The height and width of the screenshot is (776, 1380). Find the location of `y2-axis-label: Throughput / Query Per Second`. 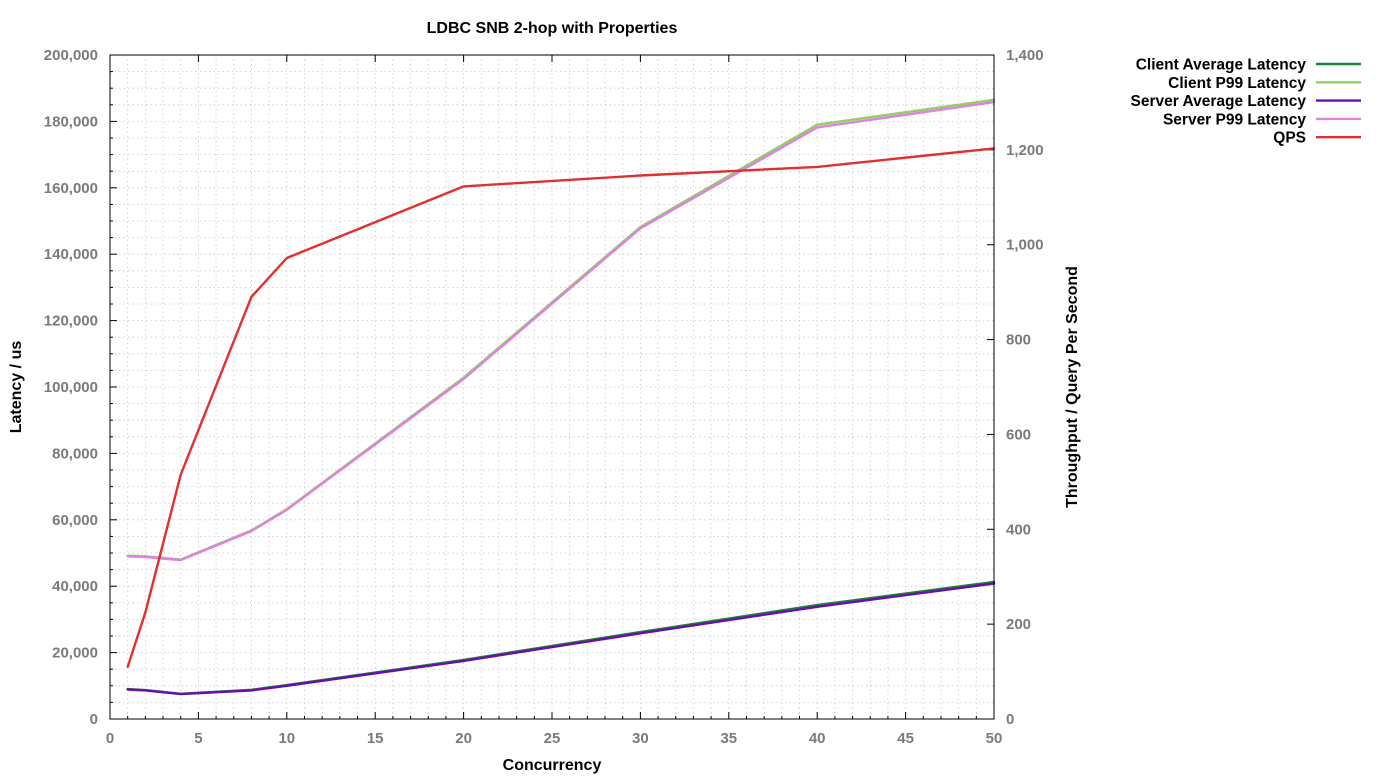

y2-axis-label: Throughput / Query Per Second is located at coordinates (1072, 387).